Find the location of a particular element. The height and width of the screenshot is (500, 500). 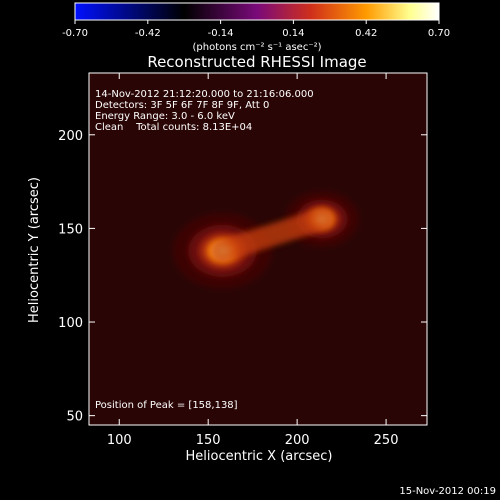

y-axis-label: Heliocentric Y (arcsec) is located at coordinates (34, 250).